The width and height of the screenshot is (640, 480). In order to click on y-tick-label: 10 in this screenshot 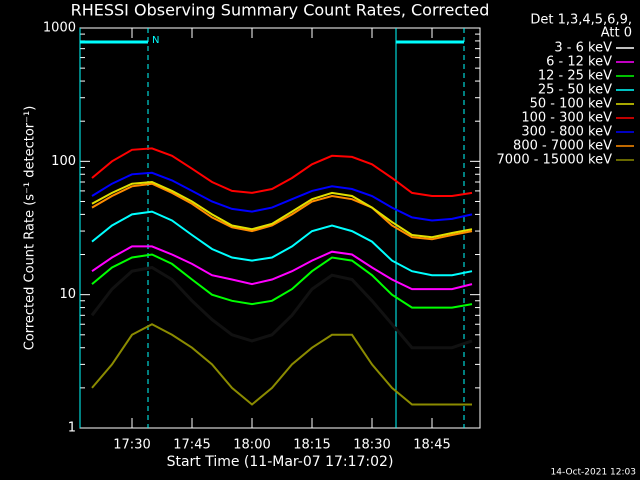, I will do `click(67, 294)`.